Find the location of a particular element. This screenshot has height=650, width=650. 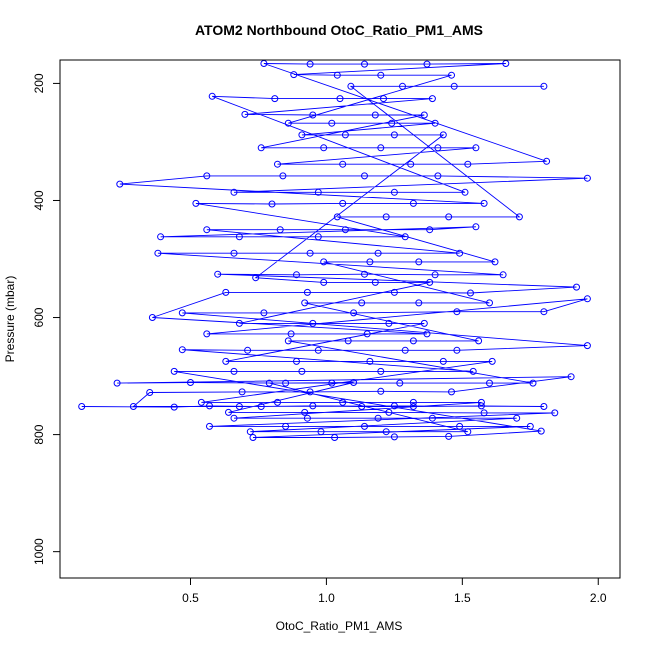

x-axis-label: OtoC_Ratio_PM1_AMS is located at coordinates (339, 626).